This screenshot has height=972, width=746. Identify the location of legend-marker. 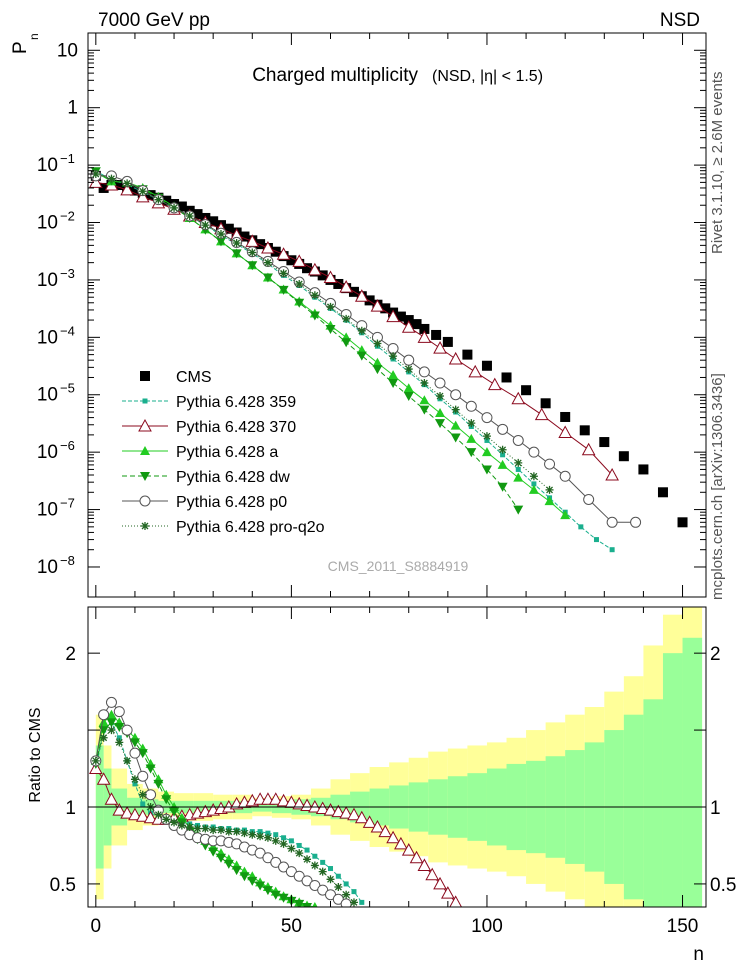
(145, 501).